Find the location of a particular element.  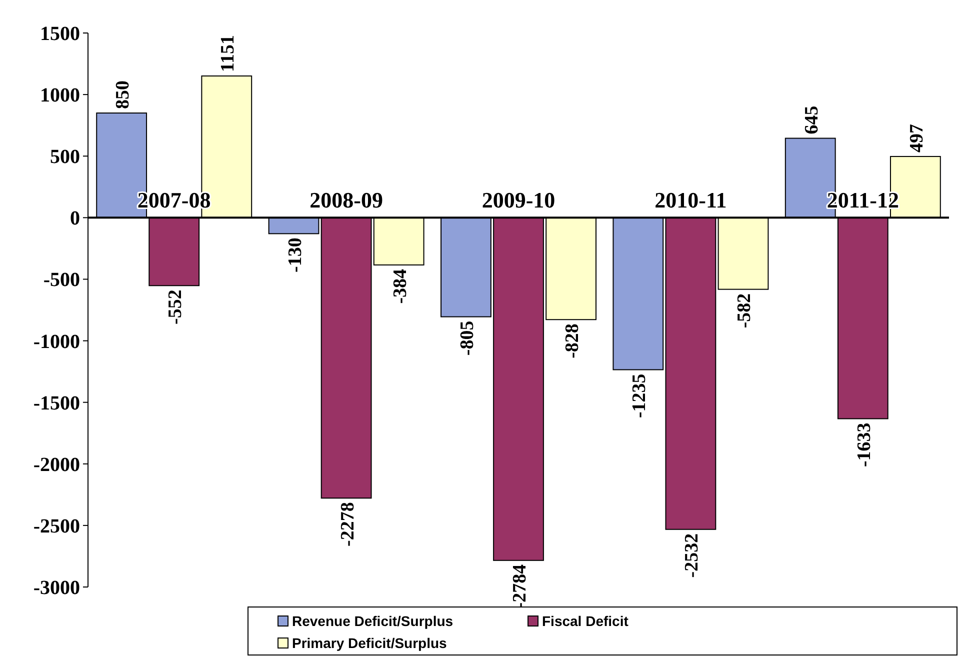

data-label: -1633 is located at coordinates (864, 445).